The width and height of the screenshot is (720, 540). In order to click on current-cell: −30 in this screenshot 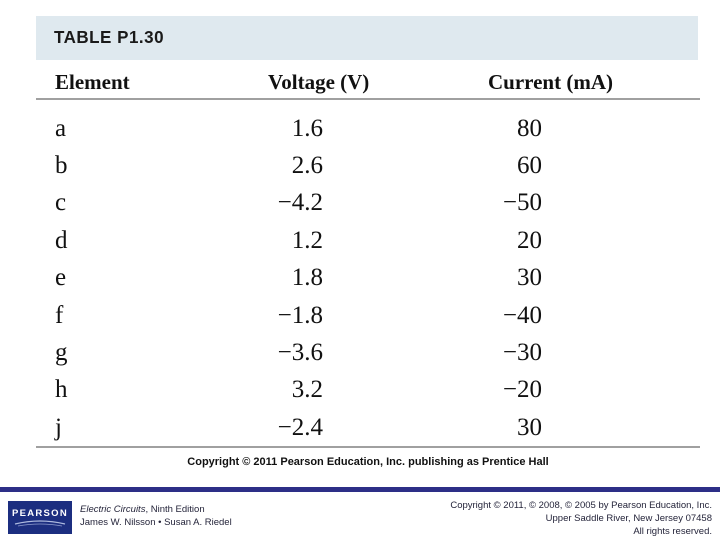, I will do `click(522, 353)`.